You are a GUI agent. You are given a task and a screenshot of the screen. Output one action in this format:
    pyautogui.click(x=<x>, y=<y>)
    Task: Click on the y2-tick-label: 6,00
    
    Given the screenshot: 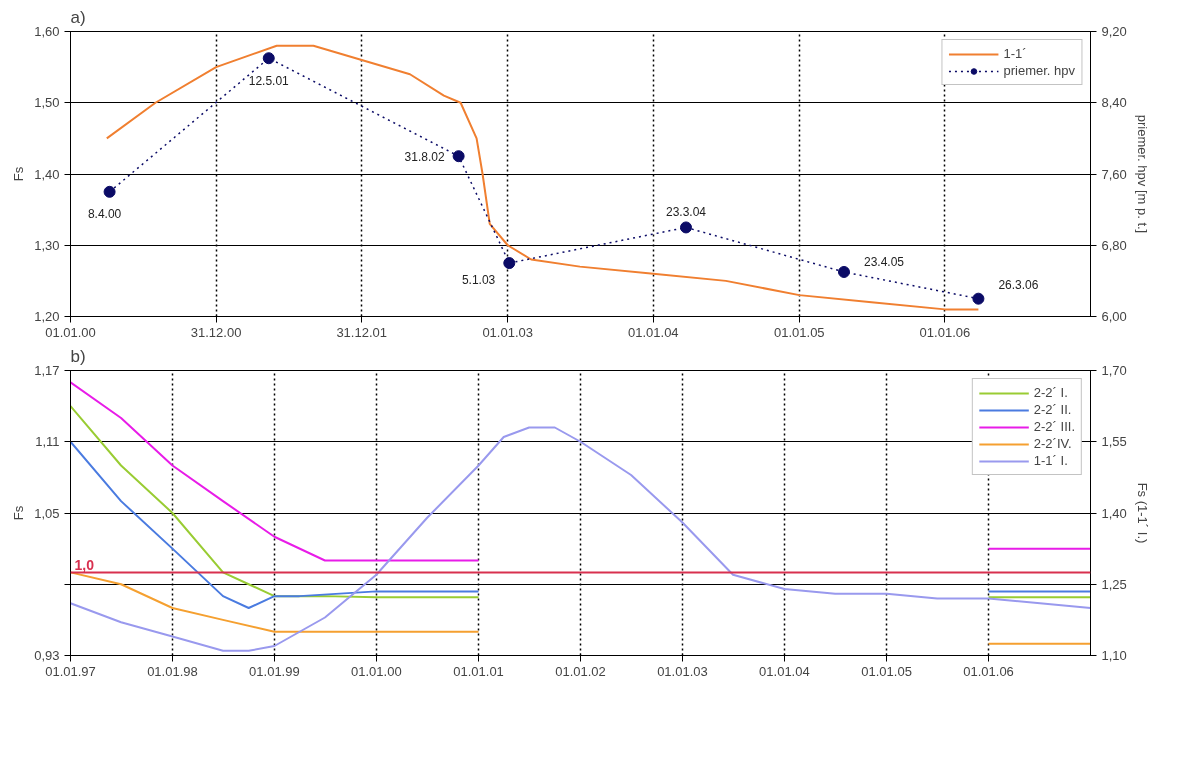 What is the action you would take?
    pyautogui.click(x=1114, y=316)
    